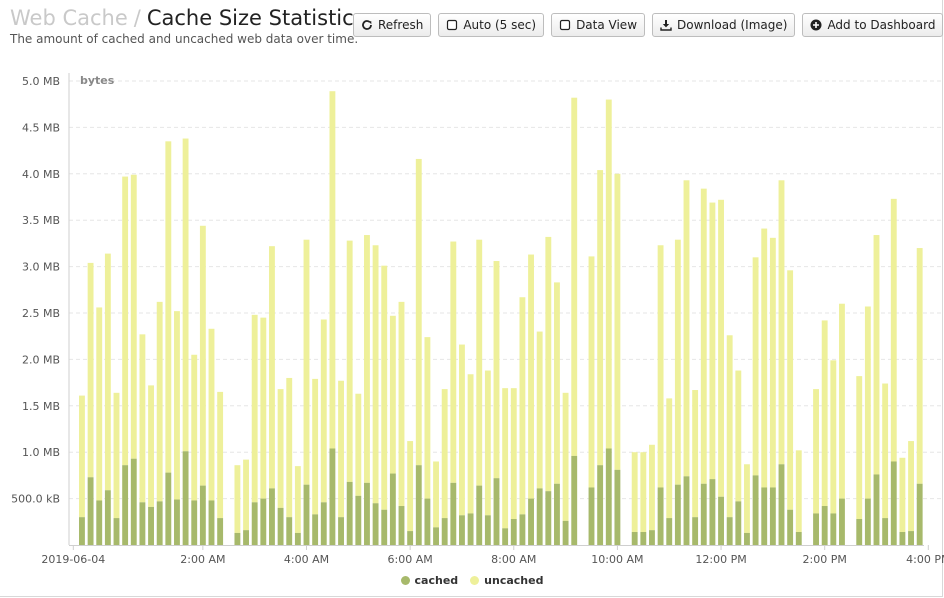 The width and height of the screenshot is (944, 598). What do you see at coordinates (873, 25) in the screenshot?
I see `add-to-dashboard-button: Add to Dashboard` at bounding box center [873, 25].